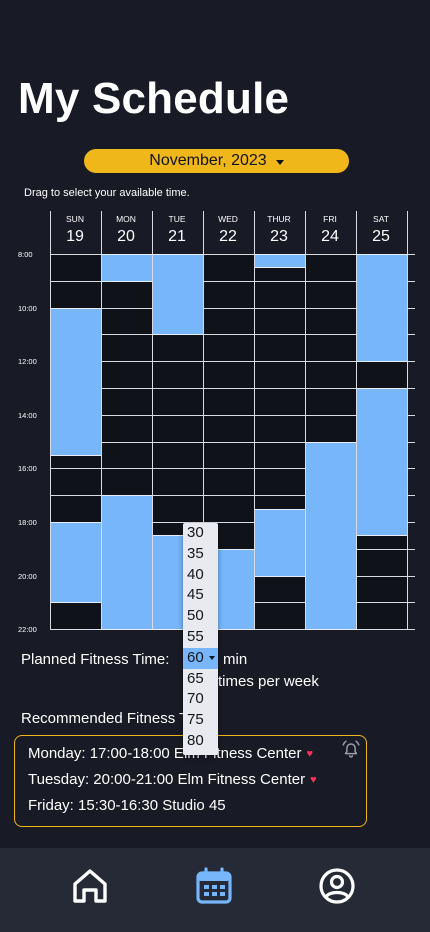 This screenshot has width=430, height=932. I want to click on day-name: MON, so click(126, 219).